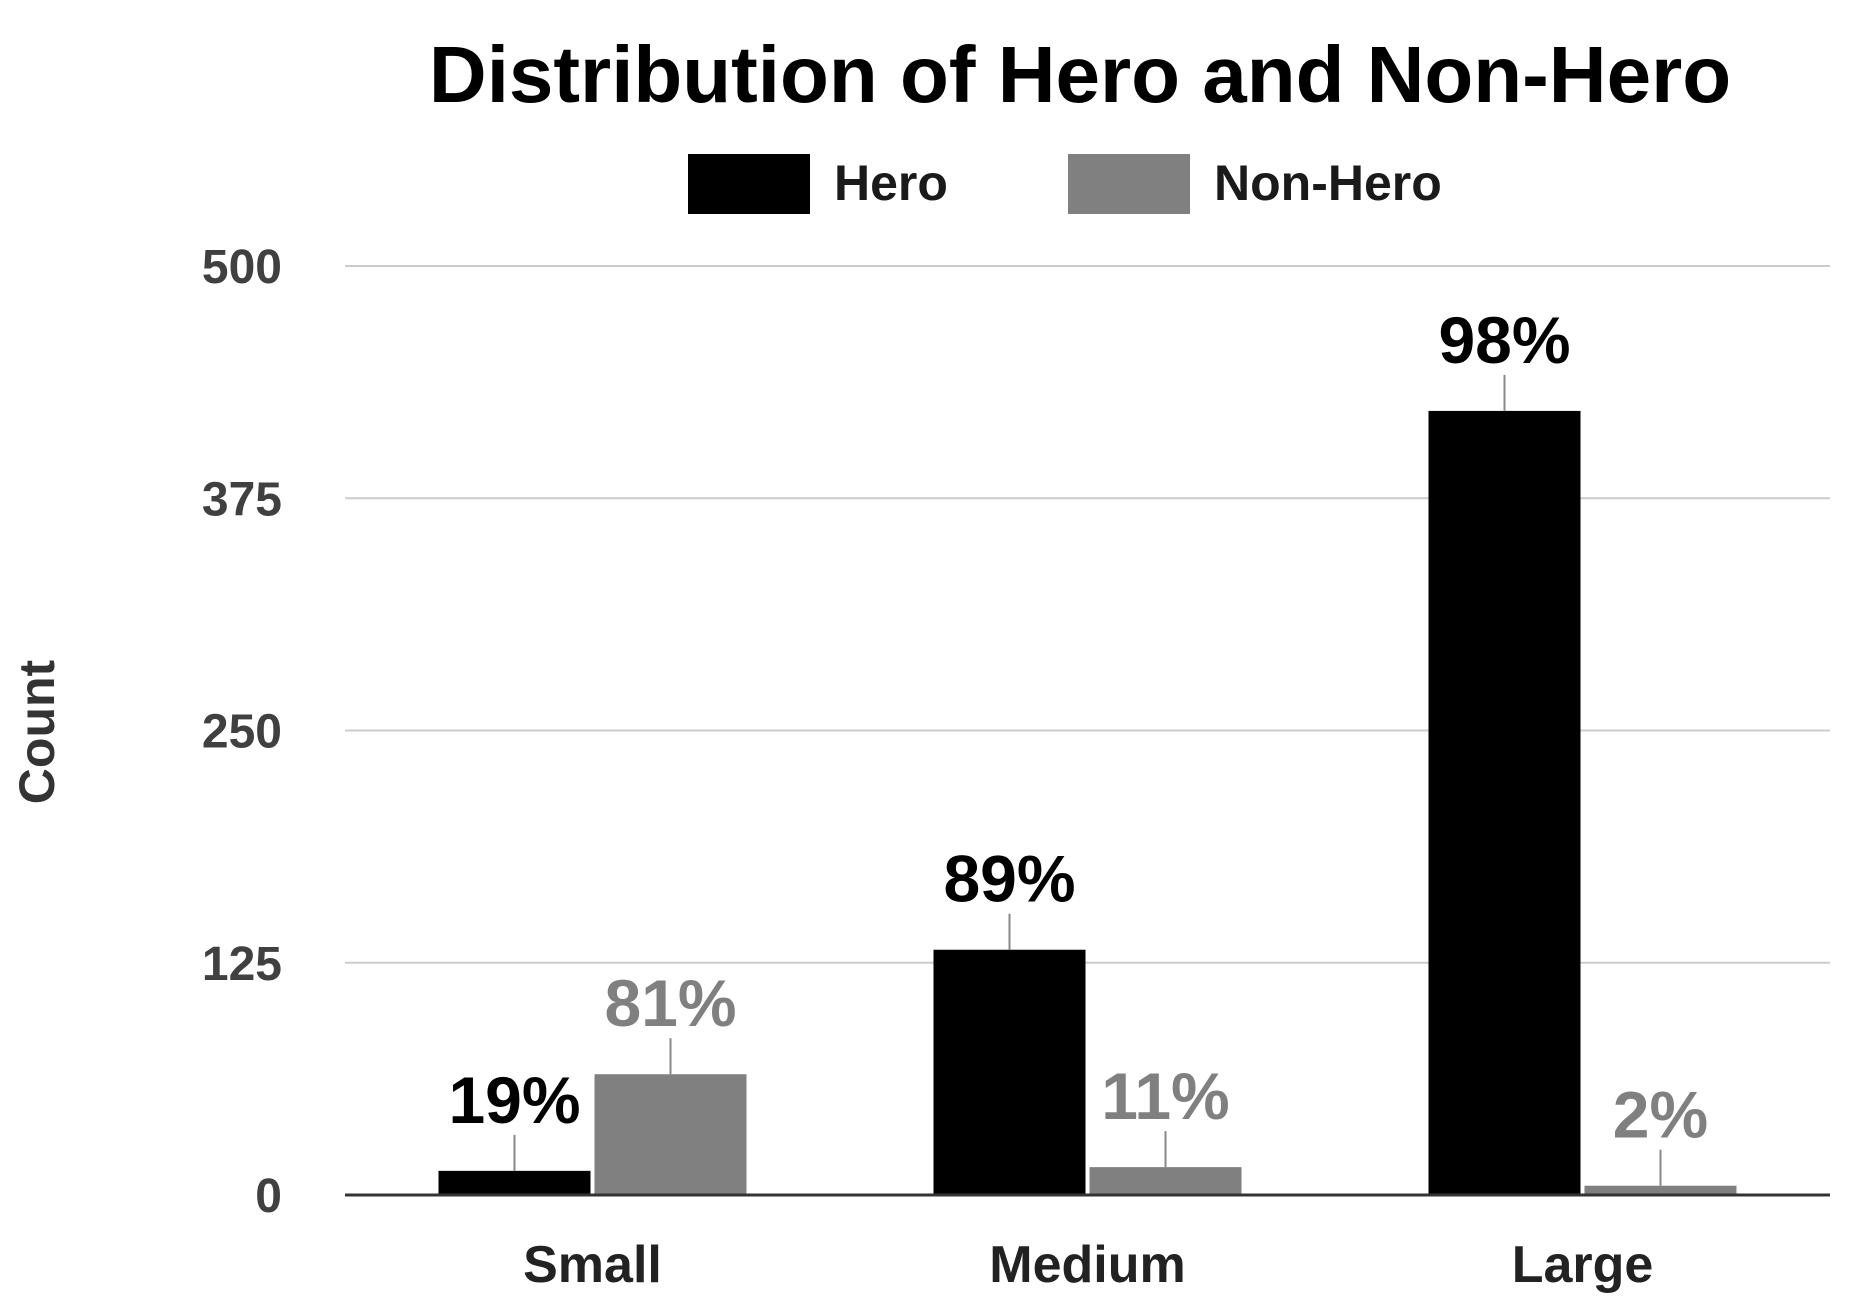 The image size is (1864, 1302). What do you see at coordinates (1080, 74) in the screenshot?
I see `chart-title: Distribution of Hero and Non-Hero` at bounding box center [1080, 74].